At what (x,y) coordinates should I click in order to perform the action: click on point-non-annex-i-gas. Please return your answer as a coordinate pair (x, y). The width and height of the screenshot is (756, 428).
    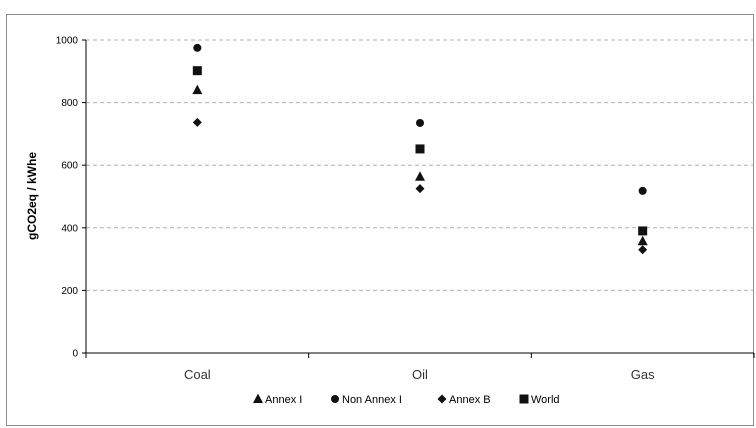
    Looking at the image, I should click on (642, 190).